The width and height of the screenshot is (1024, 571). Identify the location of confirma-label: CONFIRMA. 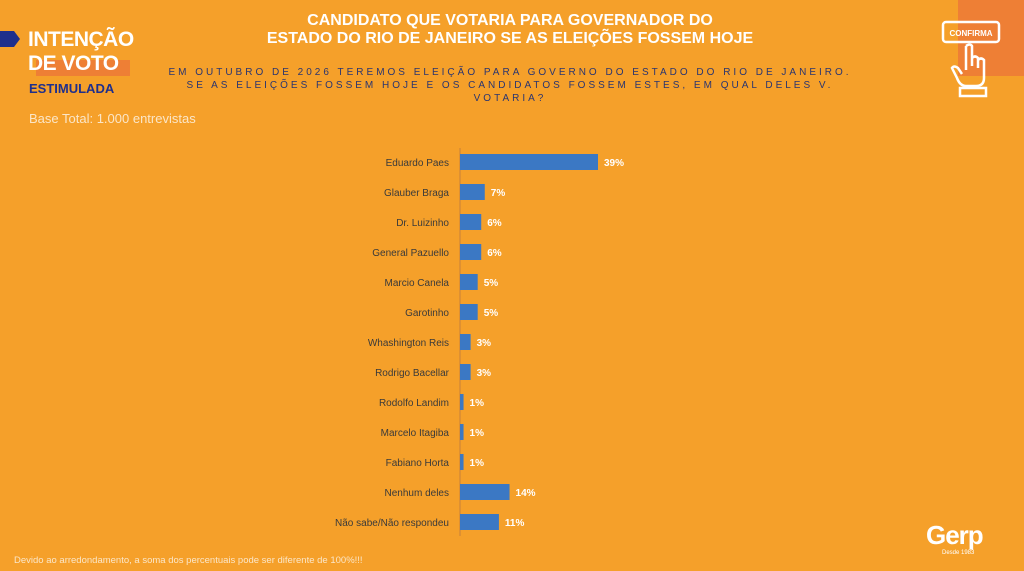
(970, 33).